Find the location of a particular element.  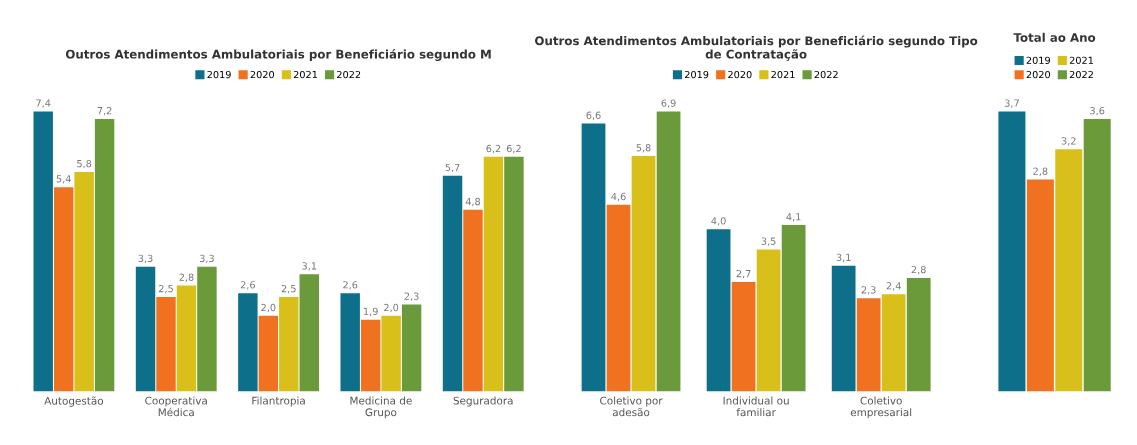

x-tick-label: Coletivo empresarial is located at coordinates (881, 407).